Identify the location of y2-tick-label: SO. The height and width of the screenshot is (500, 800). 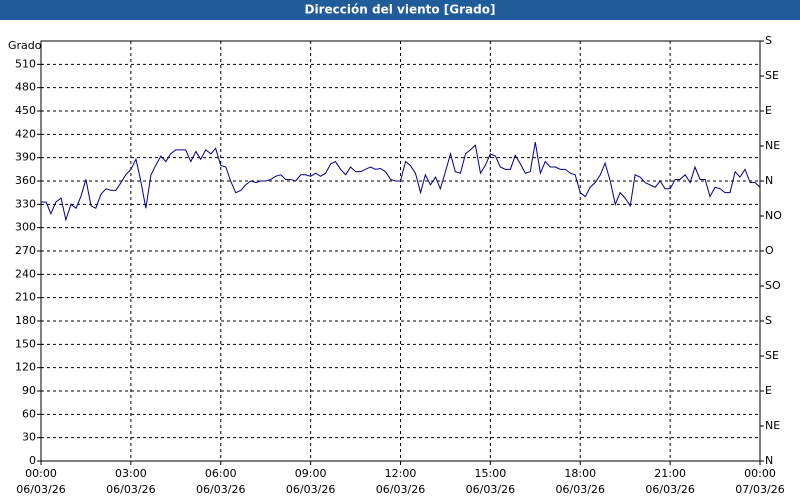
(773, 285).